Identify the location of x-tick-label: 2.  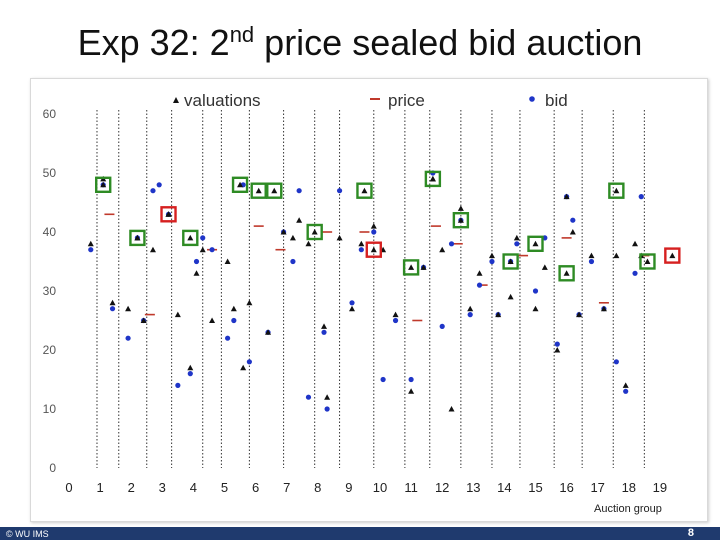
(131, 487).